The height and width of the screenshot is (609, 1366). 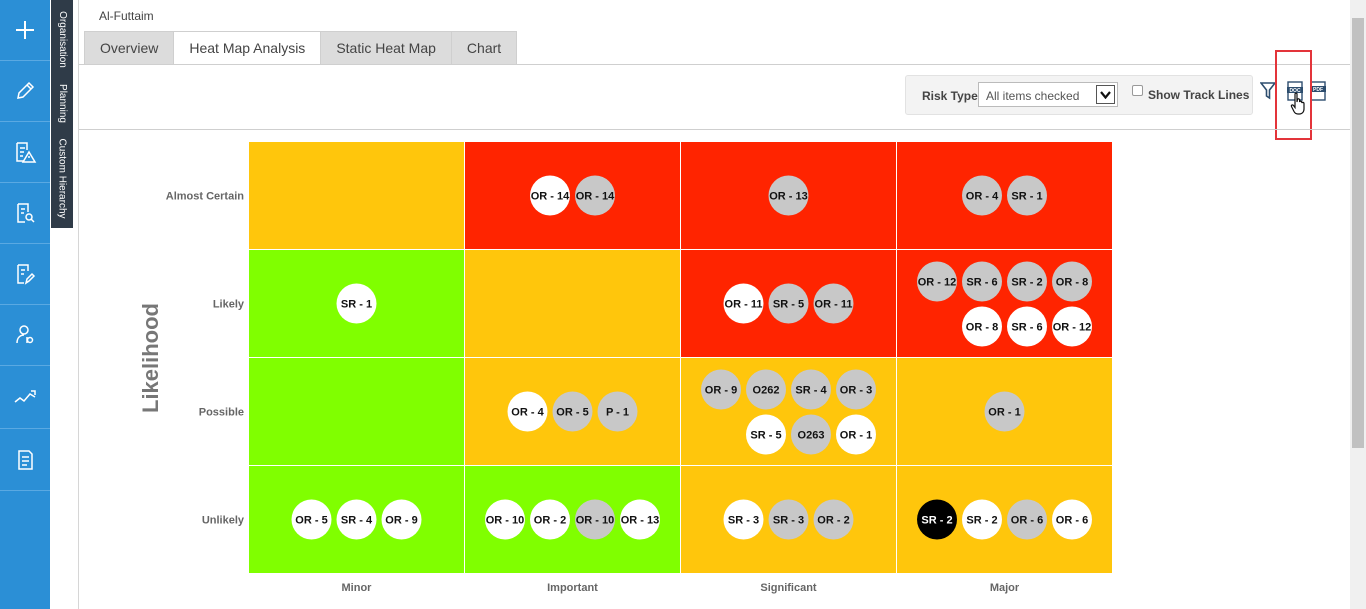 What do you see at coordinates (1033, 96) in the screenshot?
I see `risk-type-value: All items checked` at bounding box center [1033, 96].